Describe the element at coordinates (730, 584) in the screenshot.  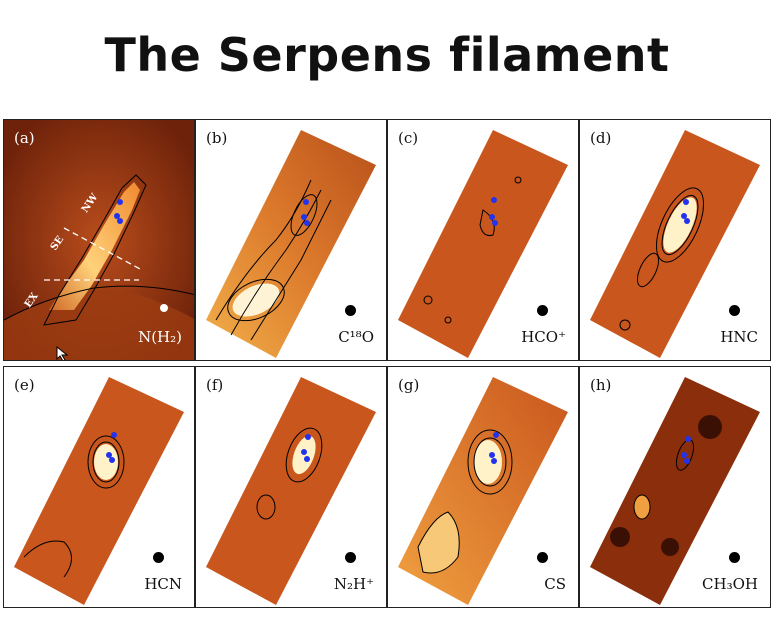
I see `molecule-label: CH₃OH` at that location.